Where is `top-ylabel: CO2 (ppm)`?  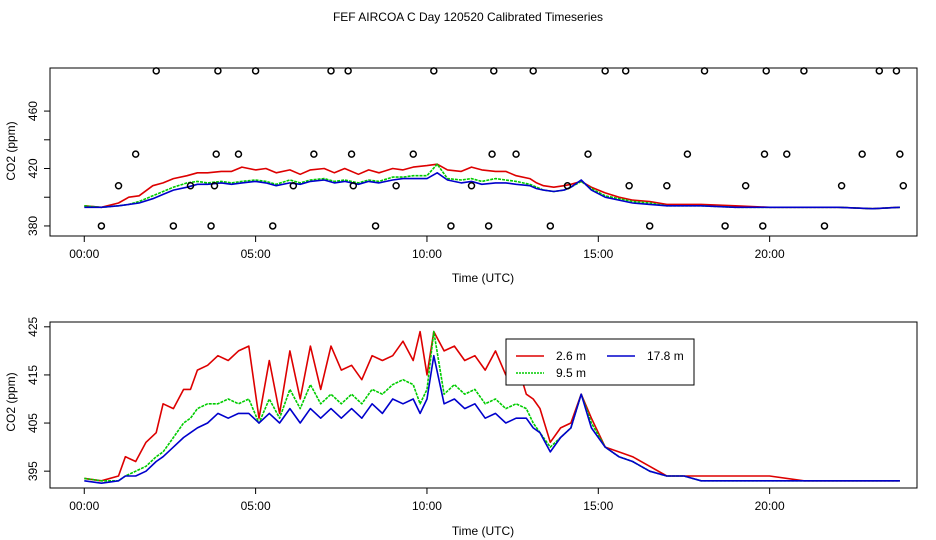
top-ylabel: CO2 (ppm) is located at coordinates (11, 150).